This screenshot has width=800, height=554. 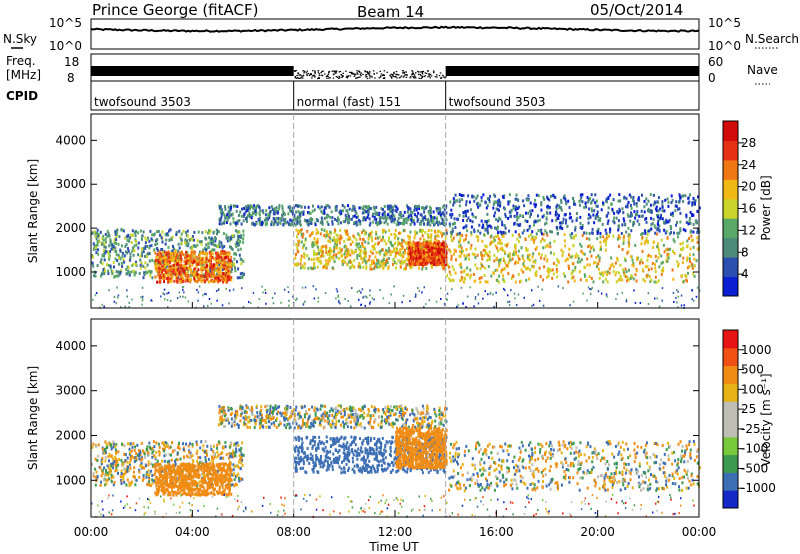 I want to click on nave-tick-top: 60, so click(x=715, y=62).